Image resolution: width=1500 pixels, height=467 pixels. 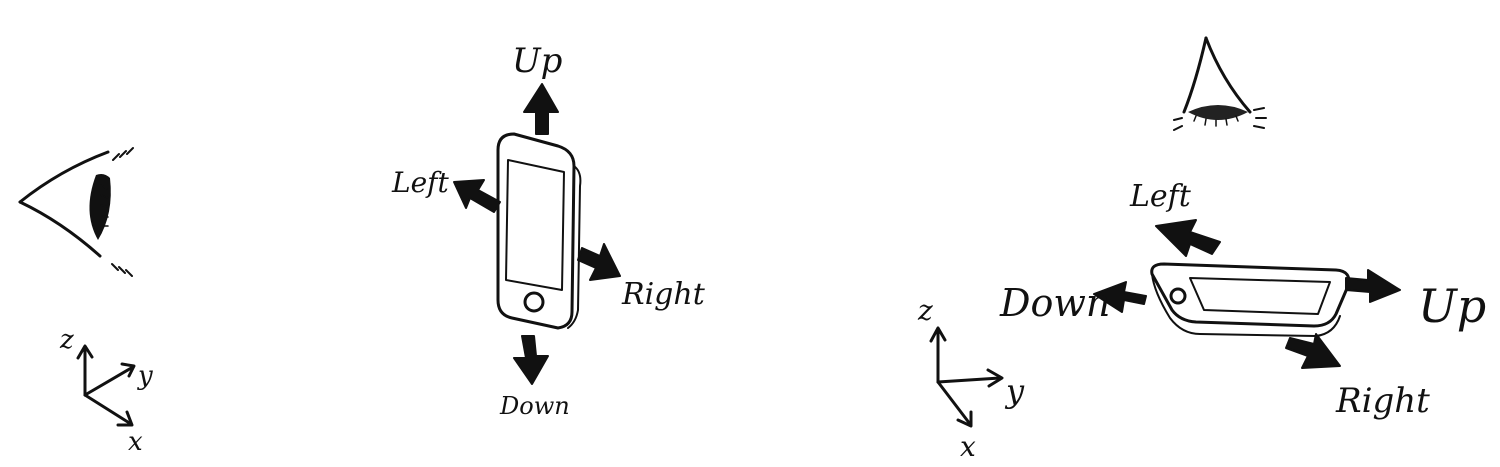 What do you see at coordinates (539, 231) in the screenshot?
I see `phone-upright` at bounding box center [539, 231].